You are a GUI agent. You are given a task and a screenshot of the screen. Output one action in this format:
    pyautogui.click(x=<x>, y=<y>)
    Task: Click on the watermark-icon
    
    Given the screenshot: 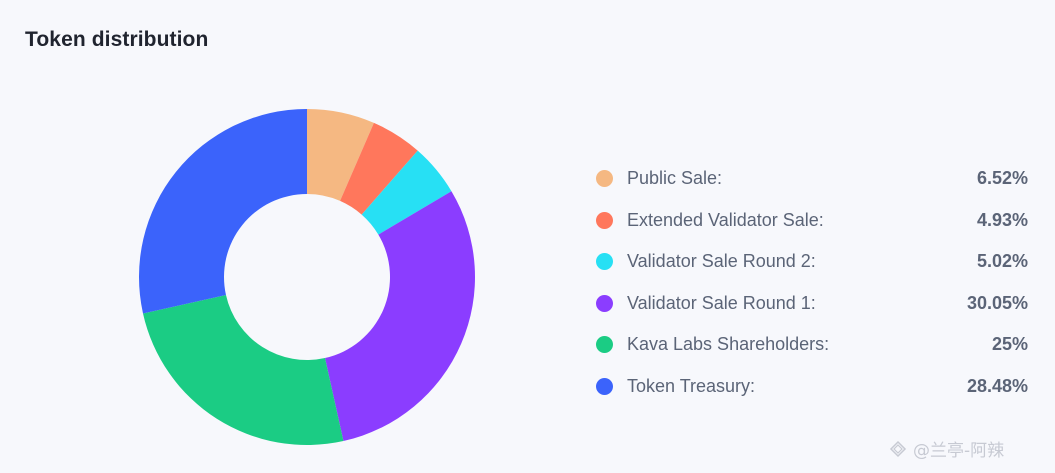 What is the action you would take?
    pyautogui.click(x=898, y=448)
    